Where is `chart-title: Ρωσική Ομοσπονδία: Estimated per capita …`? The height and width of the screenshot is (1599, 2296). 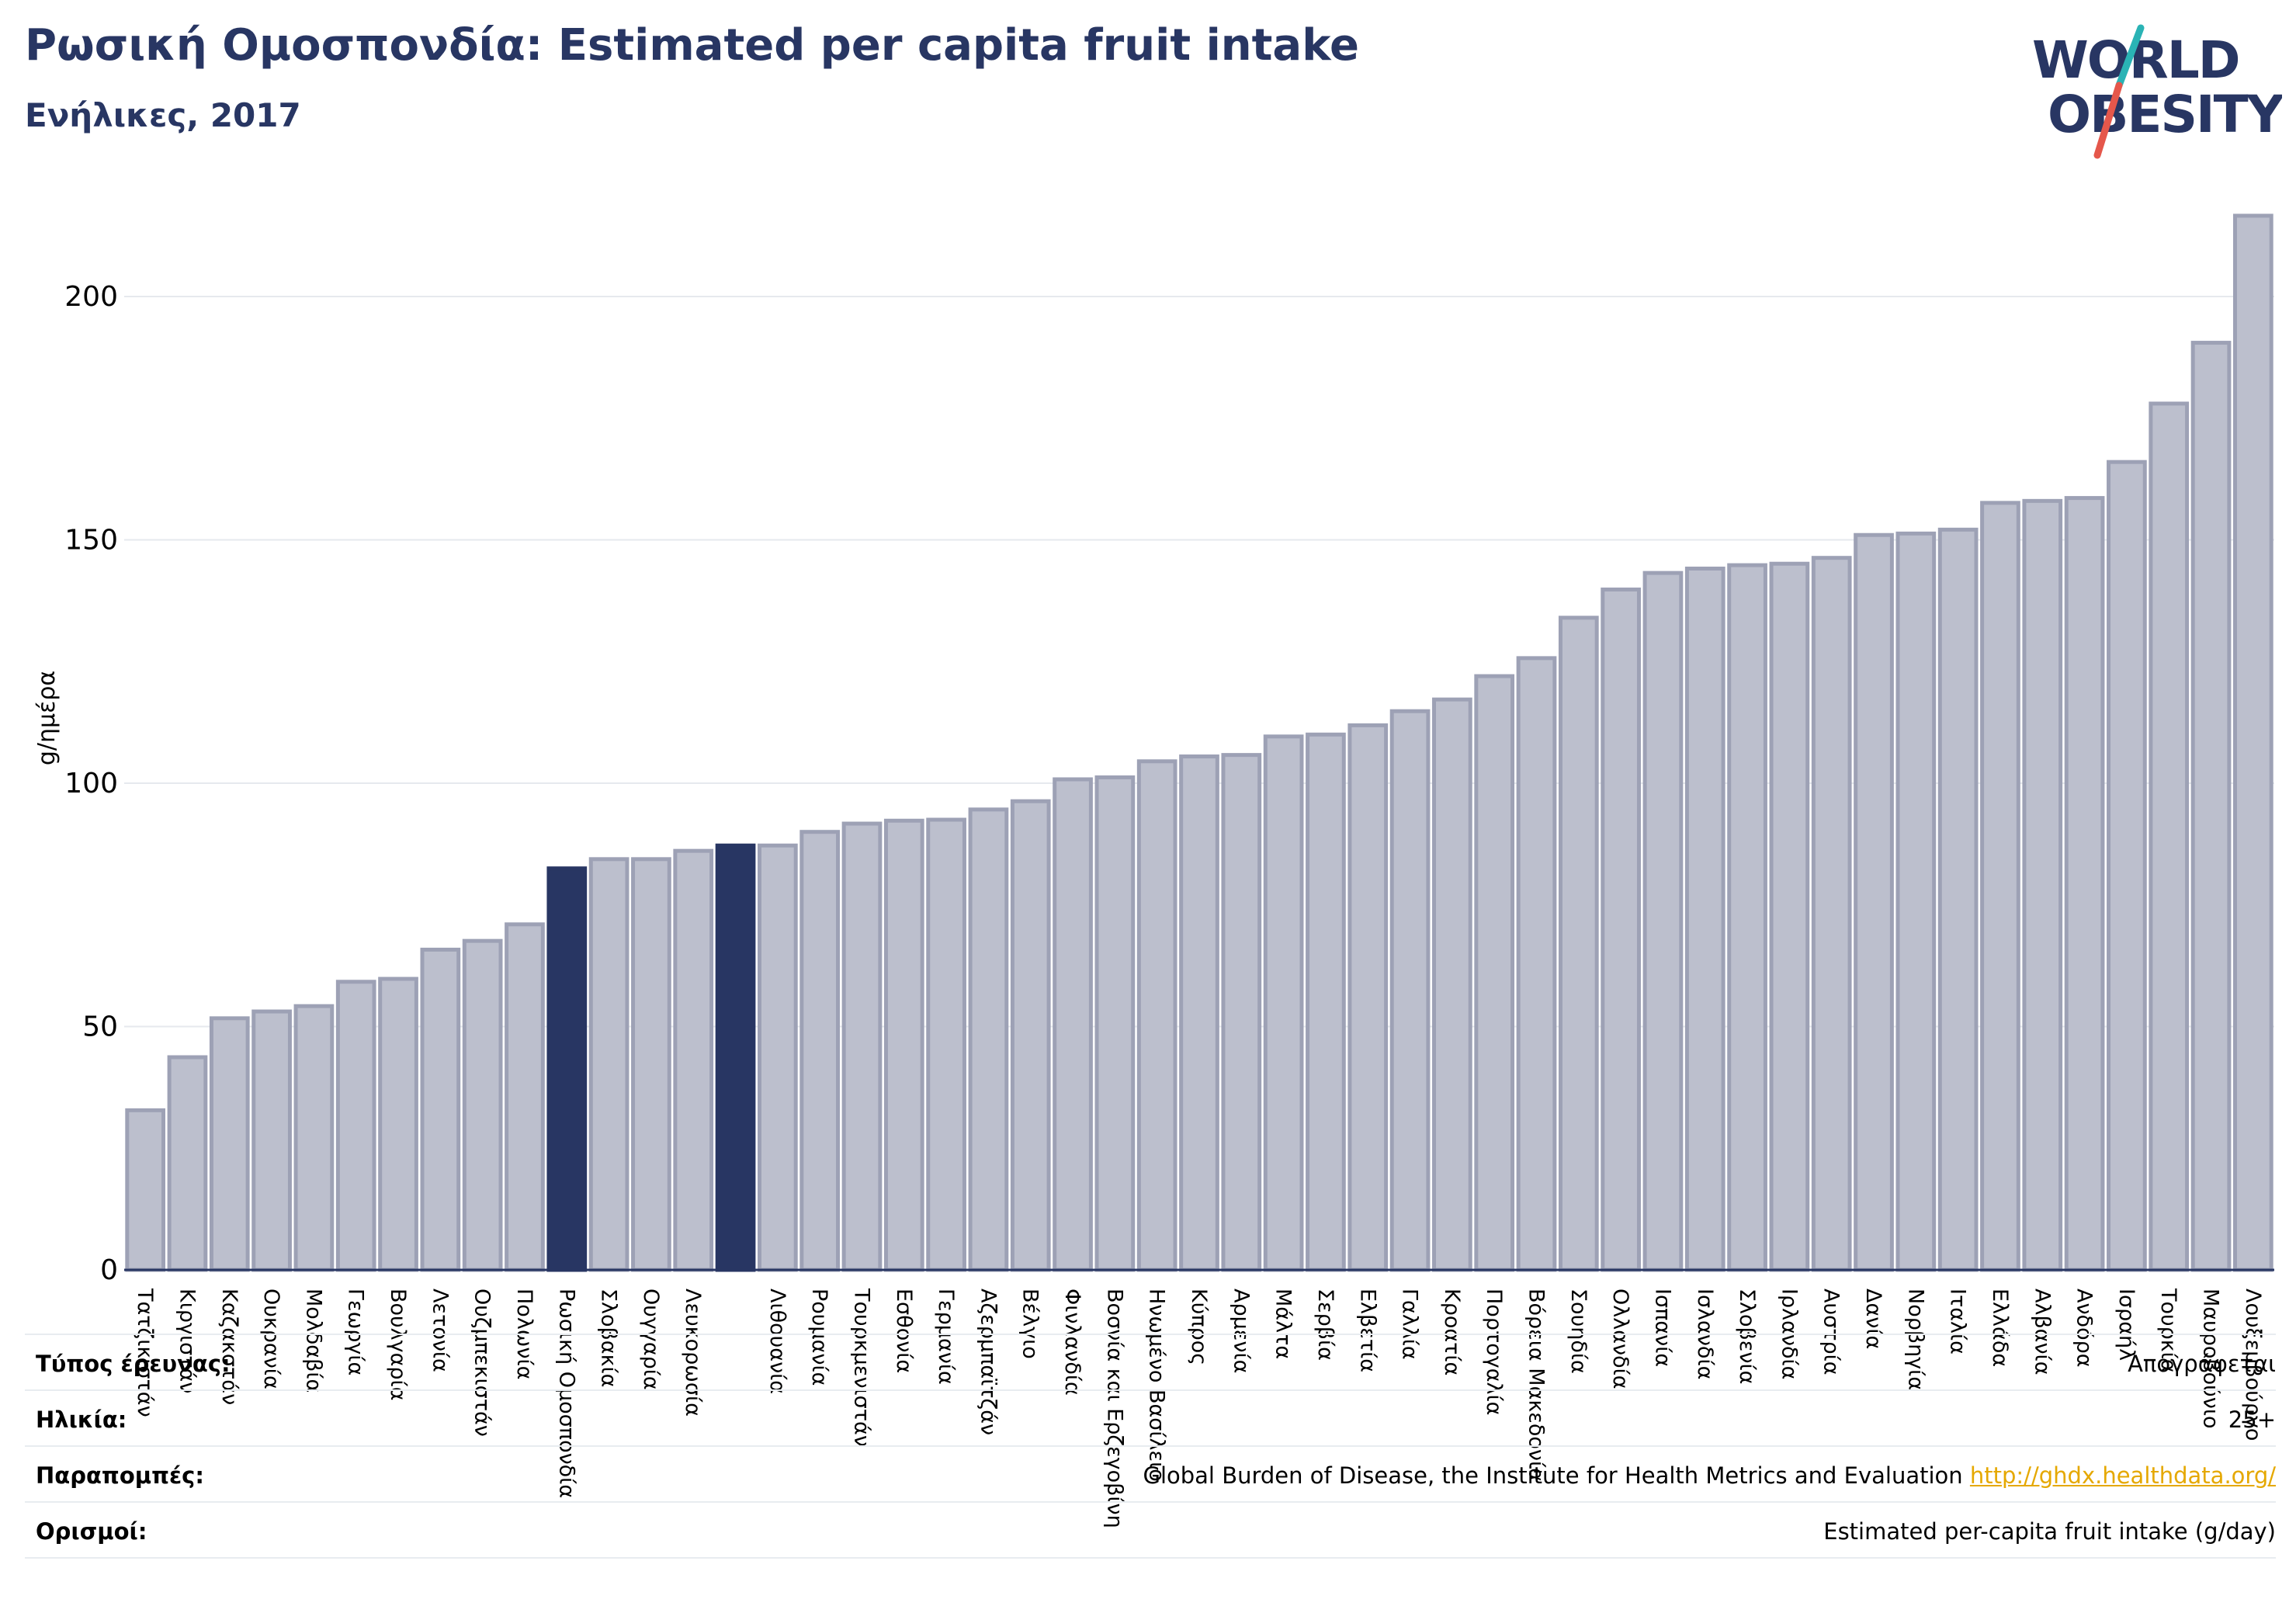
chart-title: Ρωσική Ομοσπονδία: Estimated per capita … is located at coordinates (692, 45).